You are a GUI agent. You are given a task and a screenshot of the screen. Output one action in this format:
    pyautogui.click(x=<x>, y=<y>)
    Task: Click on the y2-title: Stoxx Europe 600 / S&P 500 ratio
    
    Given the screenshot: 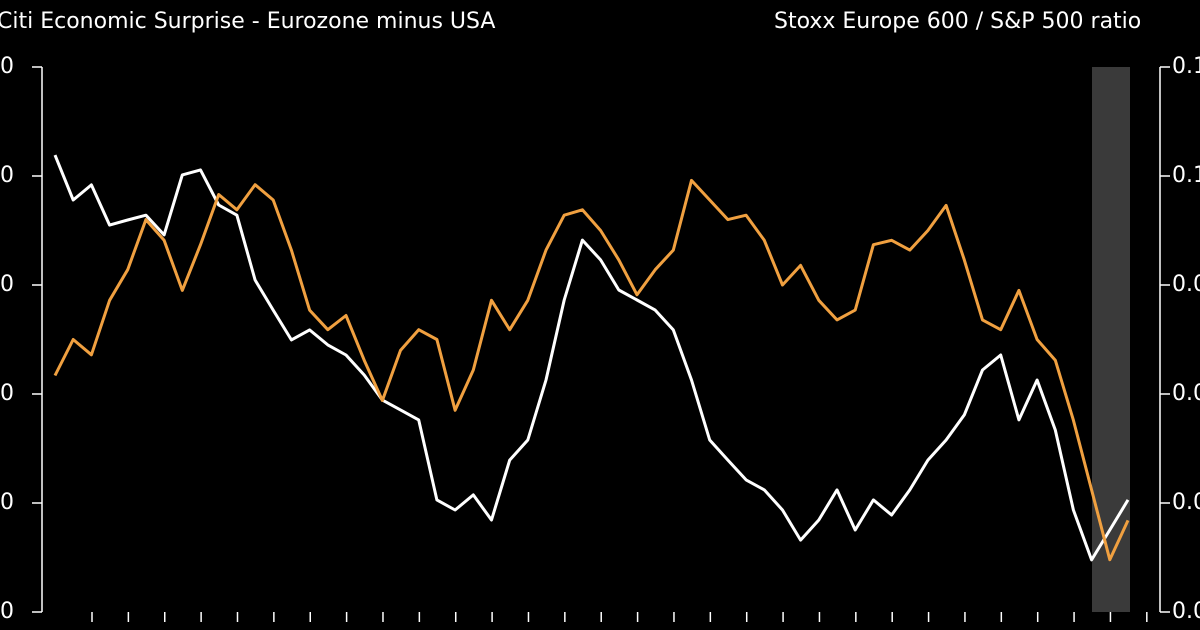 What is the action you would take?
    pyautogui.click(x=957, y=21)
    